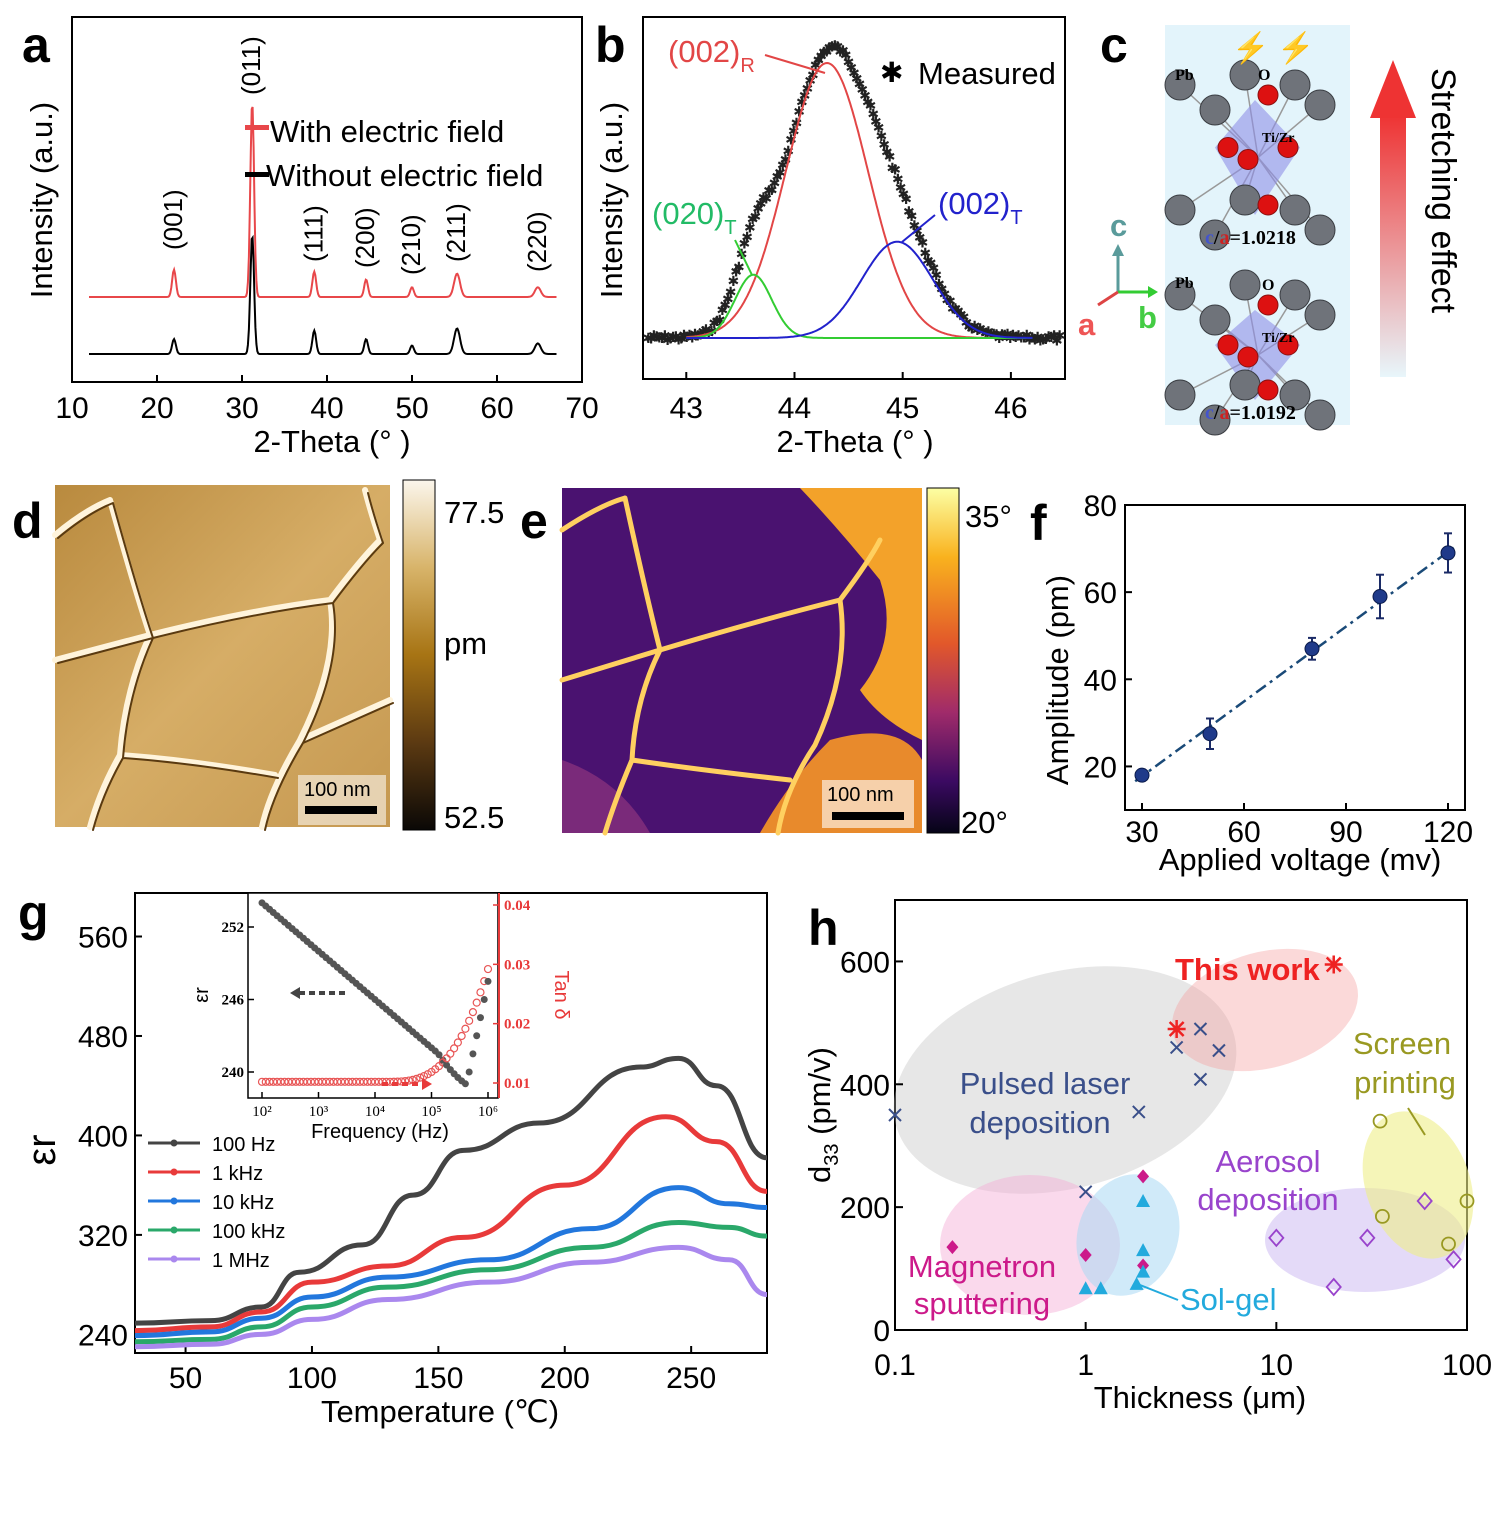 This screenshot has height=1513, width=1500. I want to click on inset-y-tick-label: 240, so click(233, 1073).